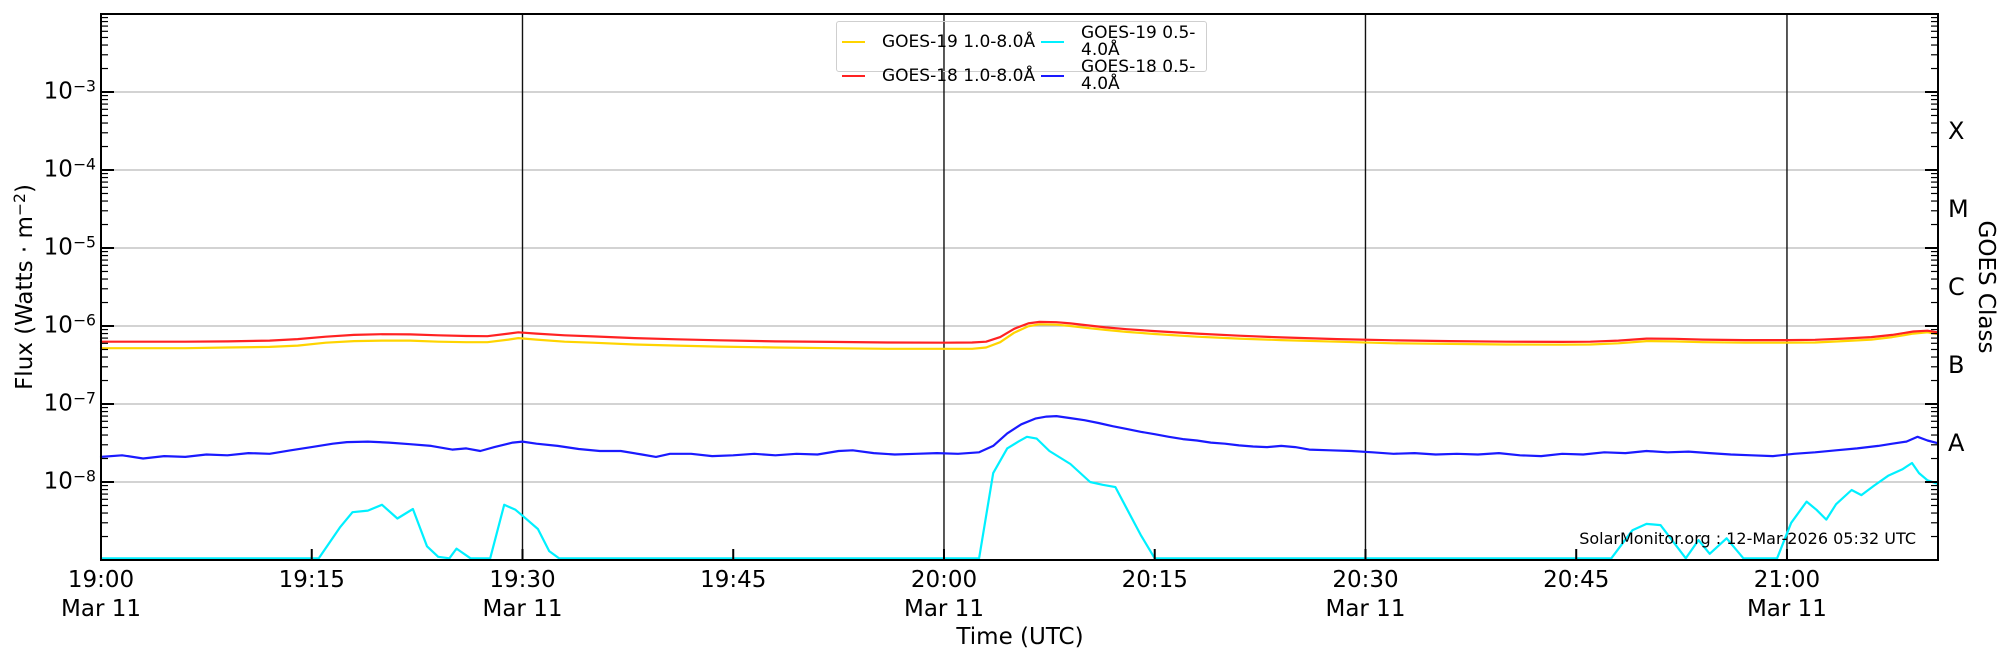 The image size is (2000, 650). I want to click on legend-item: GOES-19 1.0-8.0Å, so click(941, 42).